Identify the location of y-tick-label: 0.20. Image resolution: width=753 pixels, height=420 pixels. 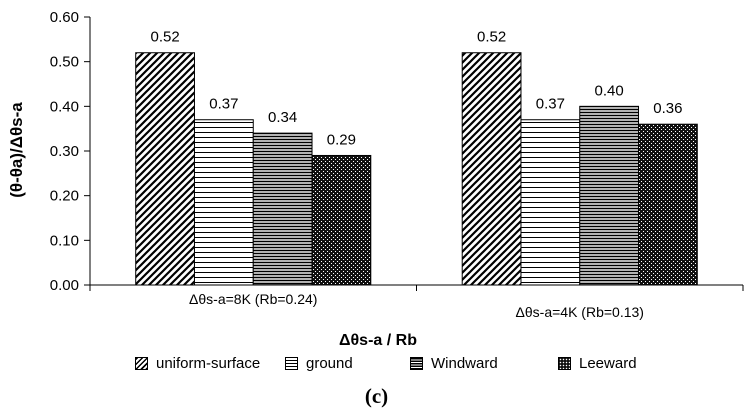
(64, 196).